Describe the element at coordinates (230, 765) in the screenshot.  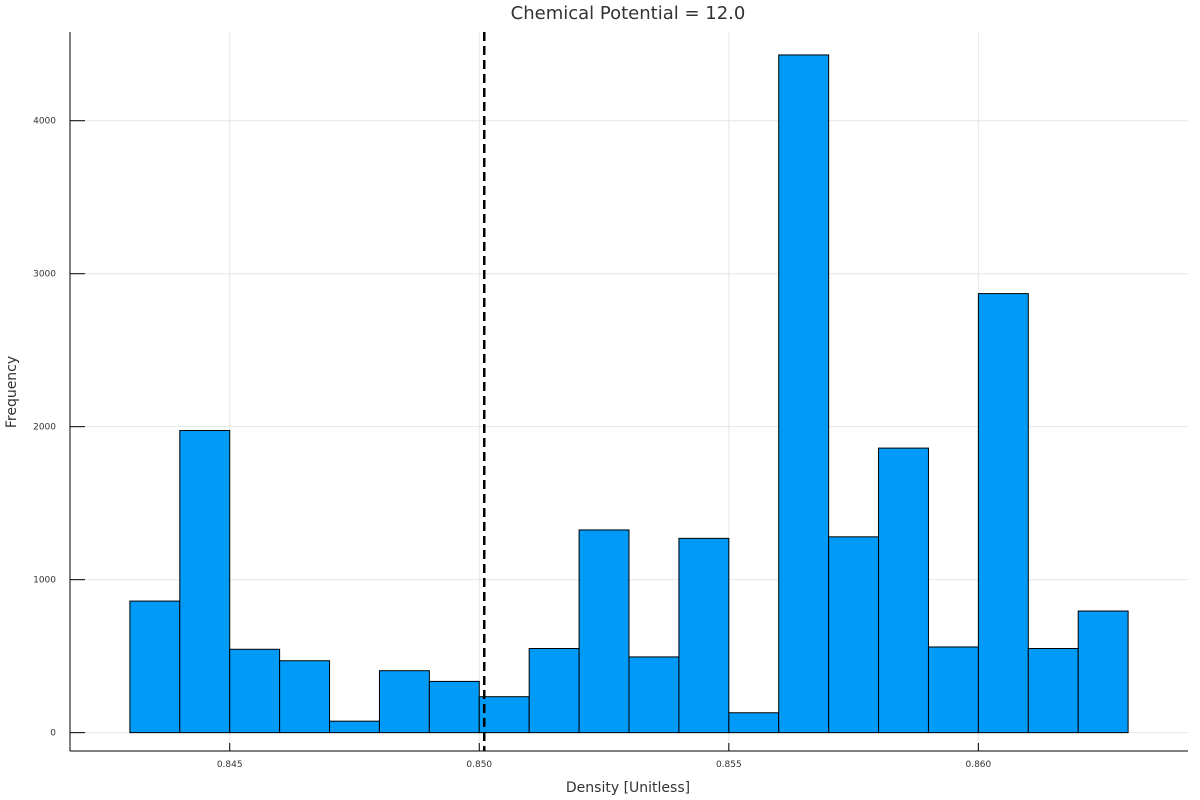
I see `x-tick-label: 0.845` at that location.